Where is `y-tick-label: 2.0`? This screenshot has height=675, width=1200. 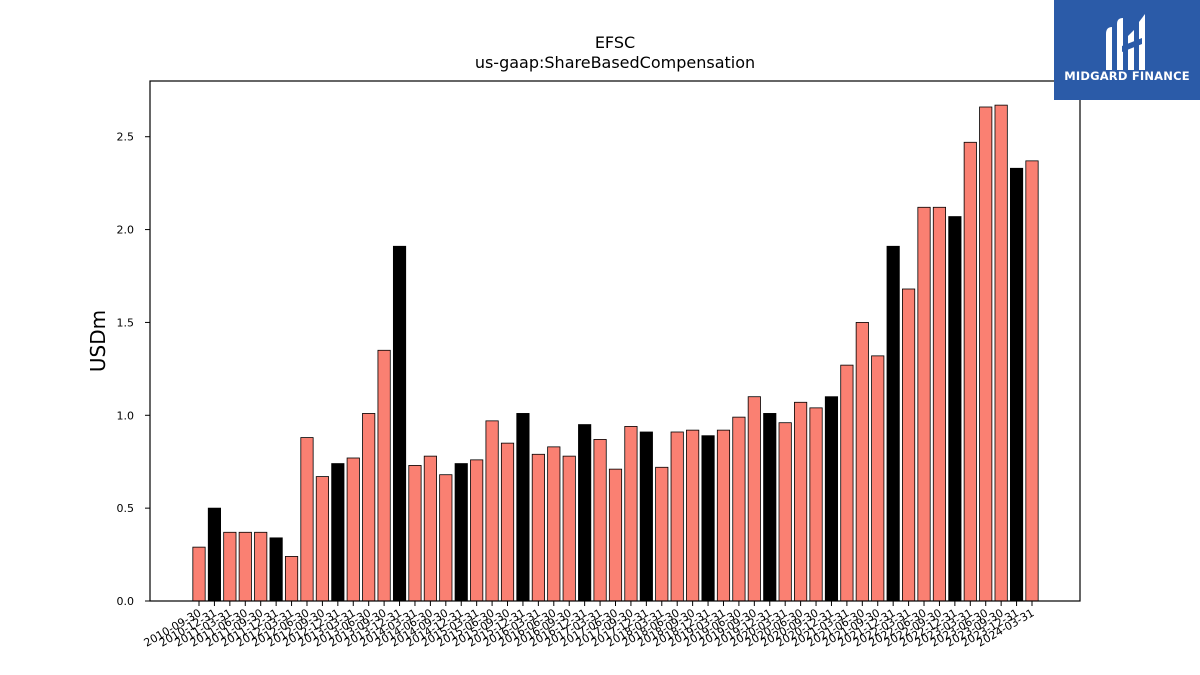
y-tick-label: 2.0 is located at coordinates (126, 230).